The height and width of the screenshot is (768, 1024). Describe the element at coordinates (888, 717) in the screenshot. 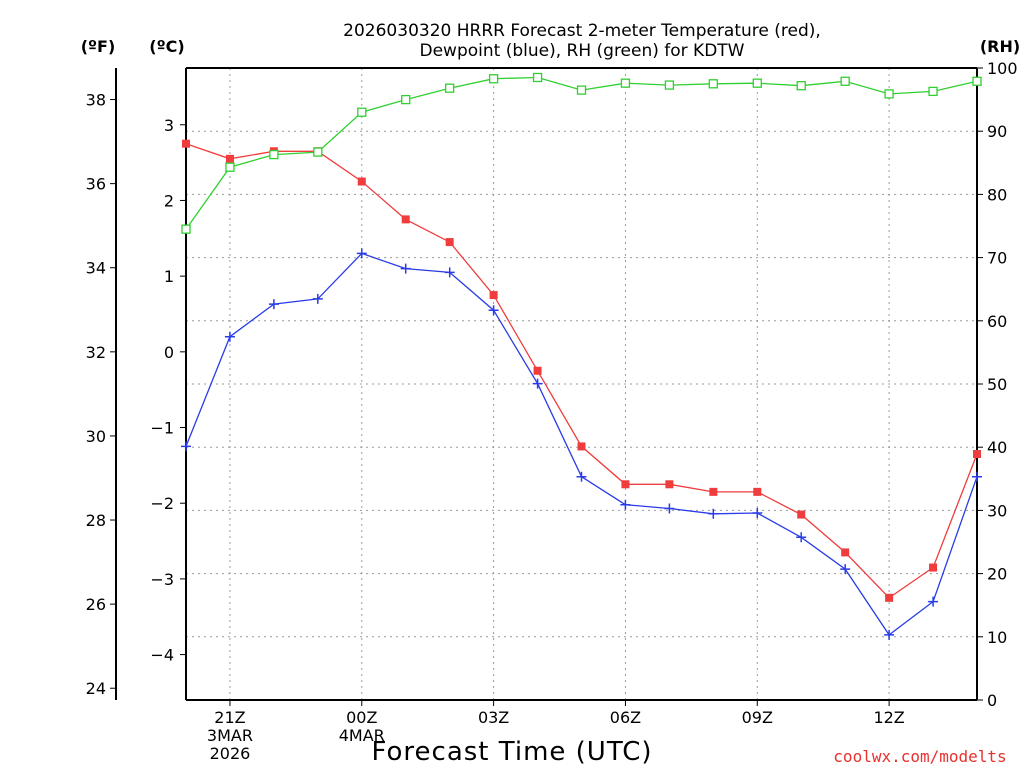

I see `x-tick-label: 12Z` at that location.